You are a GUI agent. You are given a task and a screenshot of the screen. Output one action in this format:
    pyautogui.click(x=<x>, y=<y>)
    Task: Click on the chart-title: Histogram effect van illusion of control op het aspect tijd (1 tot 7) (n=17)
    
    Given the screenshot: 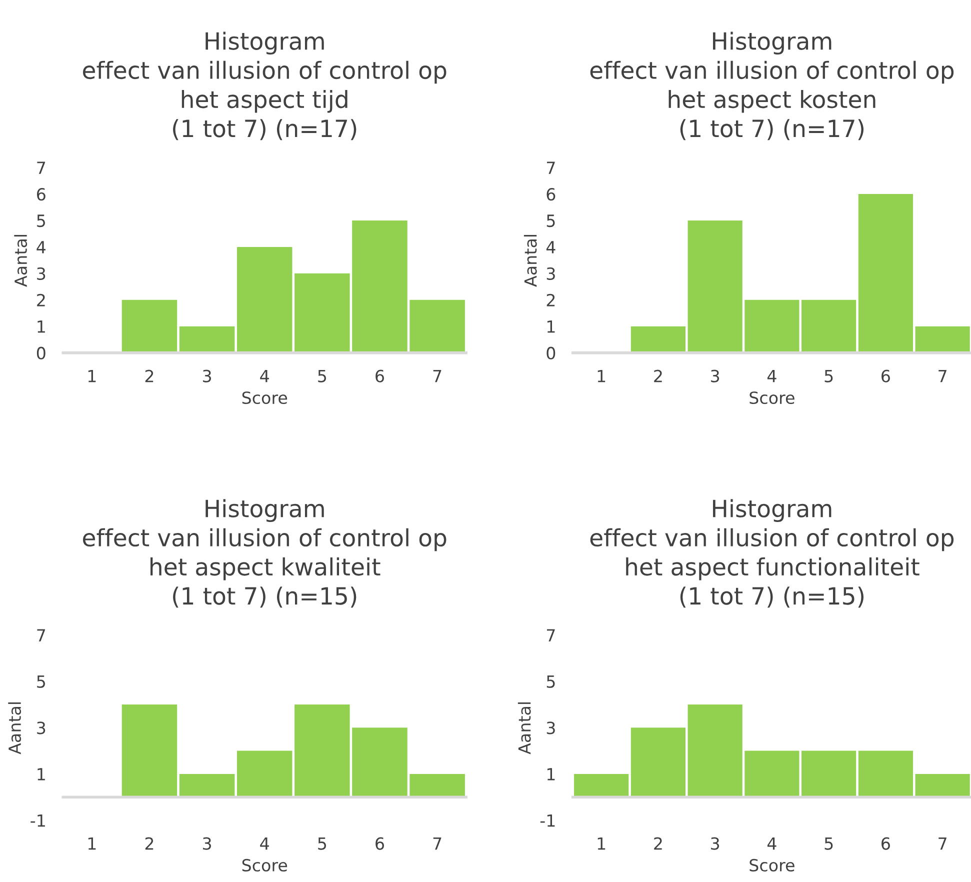 What is the action you would take?
    pyautogui.click(x=264, y=86)
    